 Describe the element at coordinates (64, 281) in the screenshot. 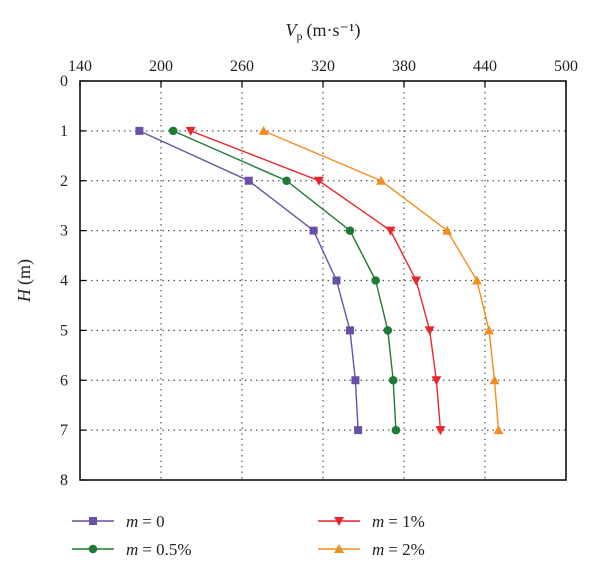

I see `y-tick-label: 4` at that location.